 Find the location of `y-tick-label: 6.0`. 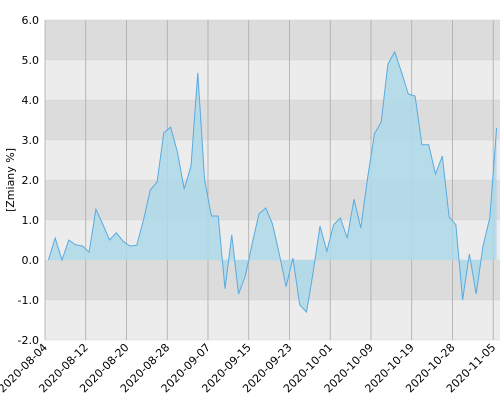

y-tick-label: 6.0 is located at coordinates (31, 20).